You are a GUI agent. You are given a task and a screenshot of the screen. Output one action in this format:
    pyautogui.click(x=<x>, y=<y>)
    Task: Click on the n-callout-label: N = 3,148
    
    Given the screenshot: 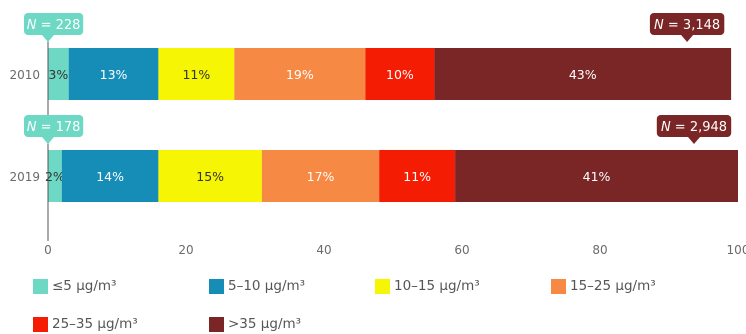 What is the action you would take?
    pyautogui.click(x=687, y=25)
    